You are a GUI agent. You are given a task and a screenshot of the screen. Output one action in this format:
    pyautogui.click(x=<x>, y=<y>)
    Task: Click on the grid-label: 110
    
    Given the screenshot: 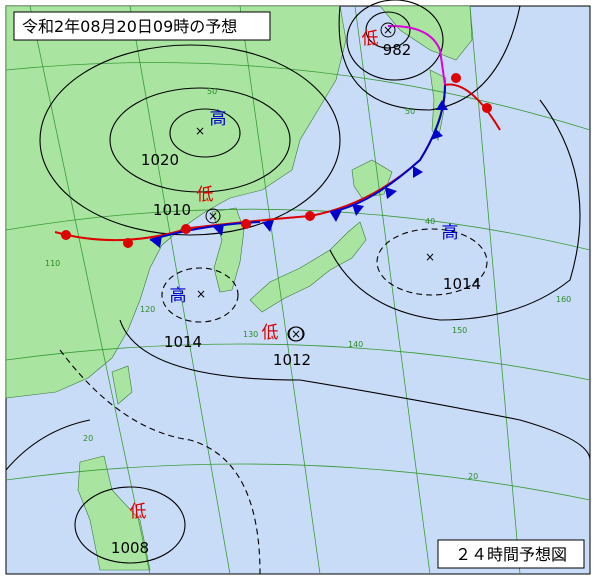 What is the action you would take?
    pyautogui.click(x=52, y=263)
    